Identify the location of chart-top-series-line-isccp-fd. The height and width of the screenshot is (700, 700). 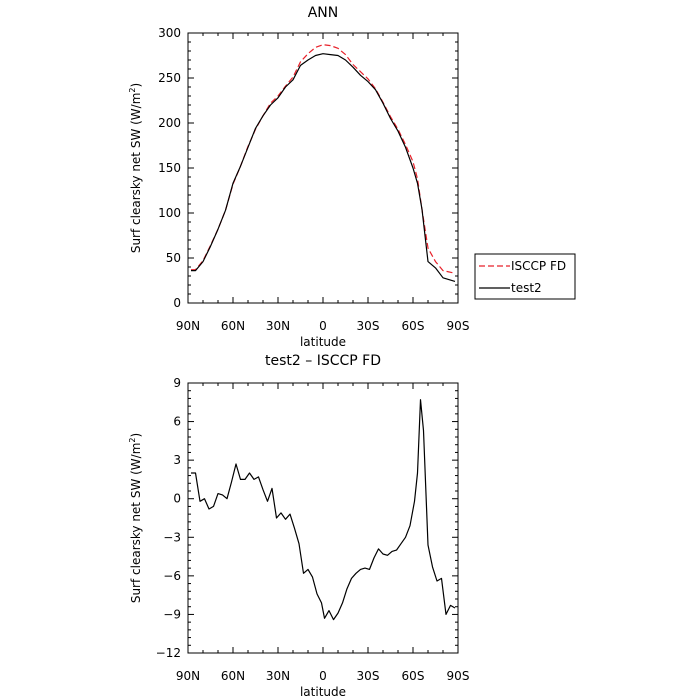
(323, 159).